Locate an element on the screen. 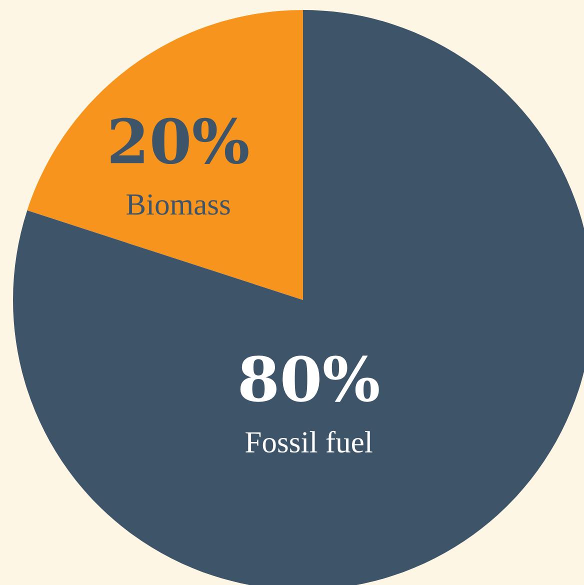 The image size is (584, 585). data-label: 80% is located at coordinates (309, 379).